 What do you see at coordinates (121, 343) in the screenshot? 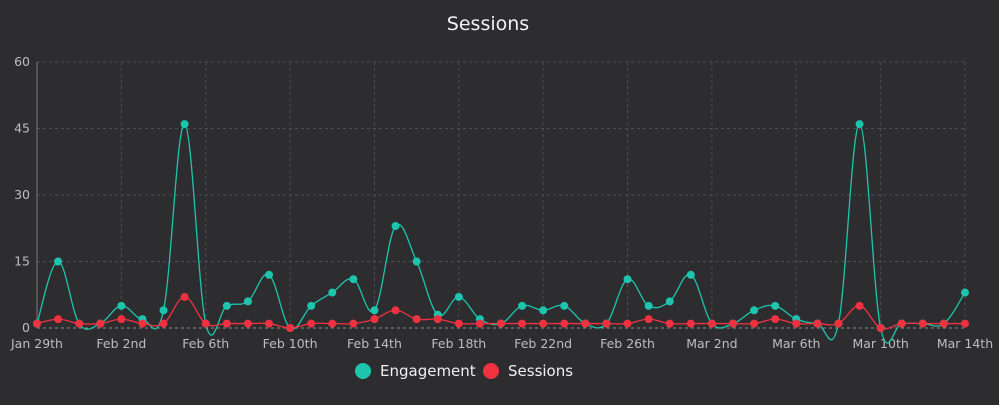
I see `x-tick-label: Feb 2nd` at bounding box center [121, 343].